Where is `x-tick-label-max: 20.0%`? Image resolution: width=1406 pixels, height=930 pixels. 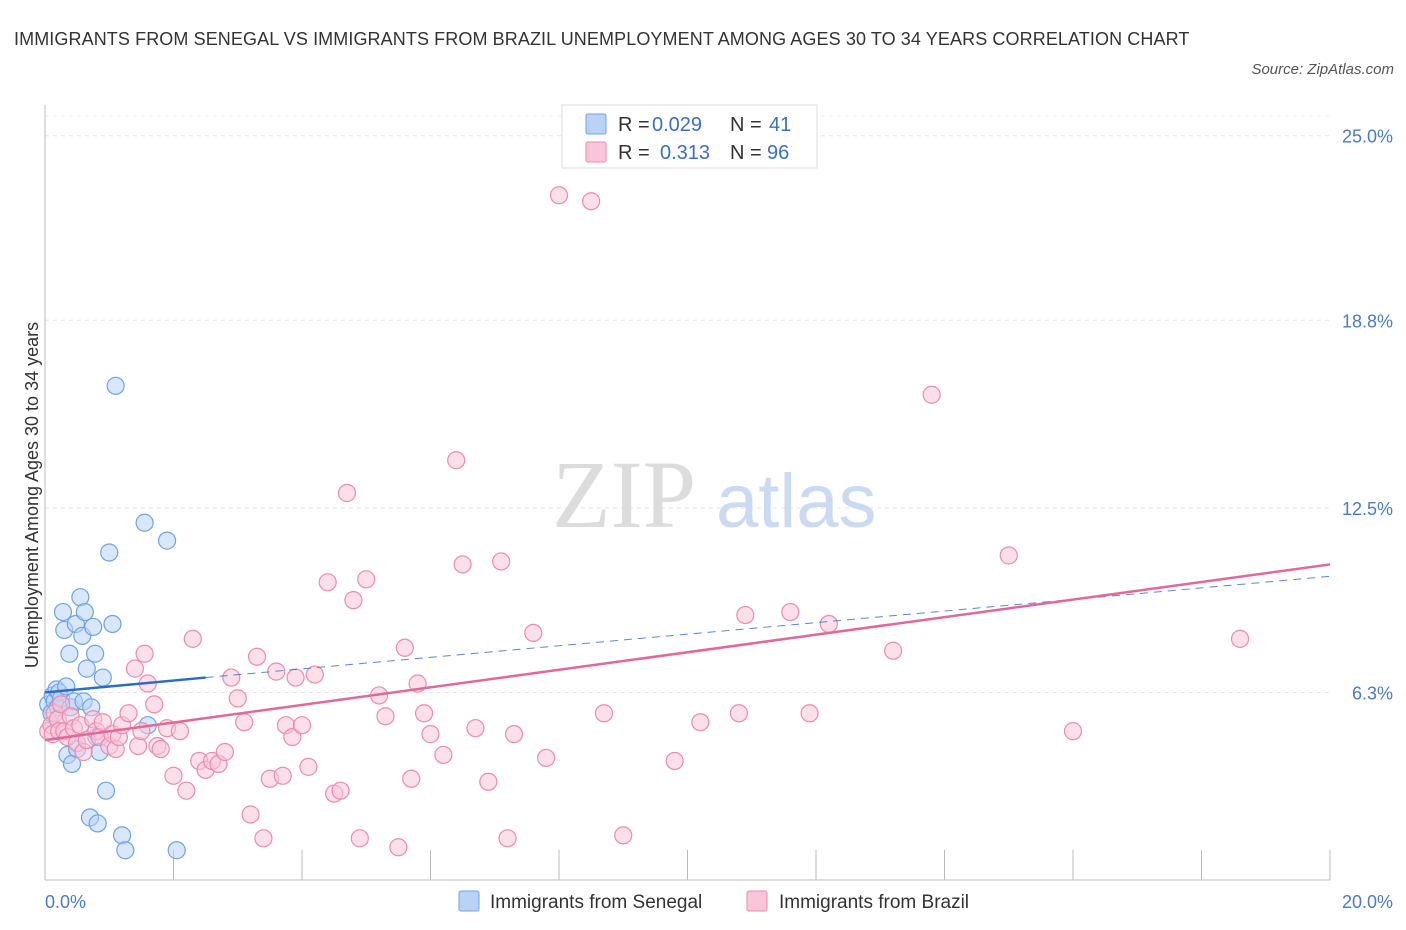 x-tick-label-max: 20.0% is located at coordinates (1367, 902).